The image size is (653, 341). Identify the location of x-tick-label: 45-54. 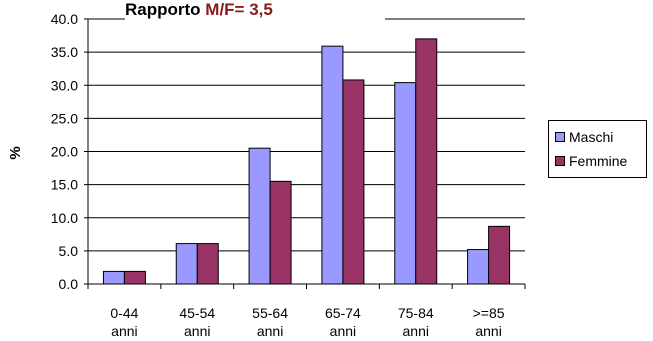
(197, 313).